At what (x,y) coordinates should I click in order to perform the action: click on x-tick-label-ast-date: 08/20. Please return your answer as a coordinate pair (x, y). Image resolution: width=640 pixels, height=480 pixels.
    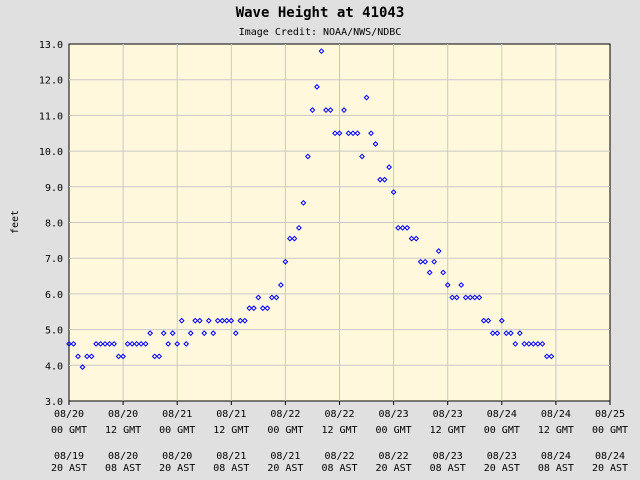
    Looking at the image, I should click on (123, 456).